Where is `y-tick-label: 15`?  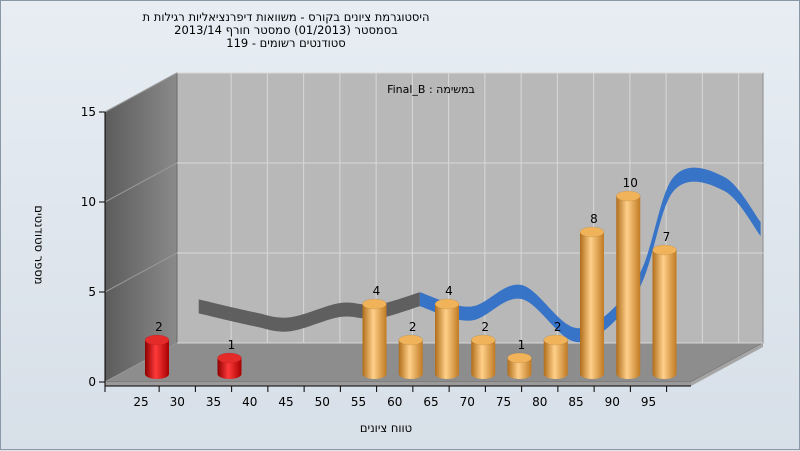 y-tick-label: 15 is located at coordinates (88, 112).